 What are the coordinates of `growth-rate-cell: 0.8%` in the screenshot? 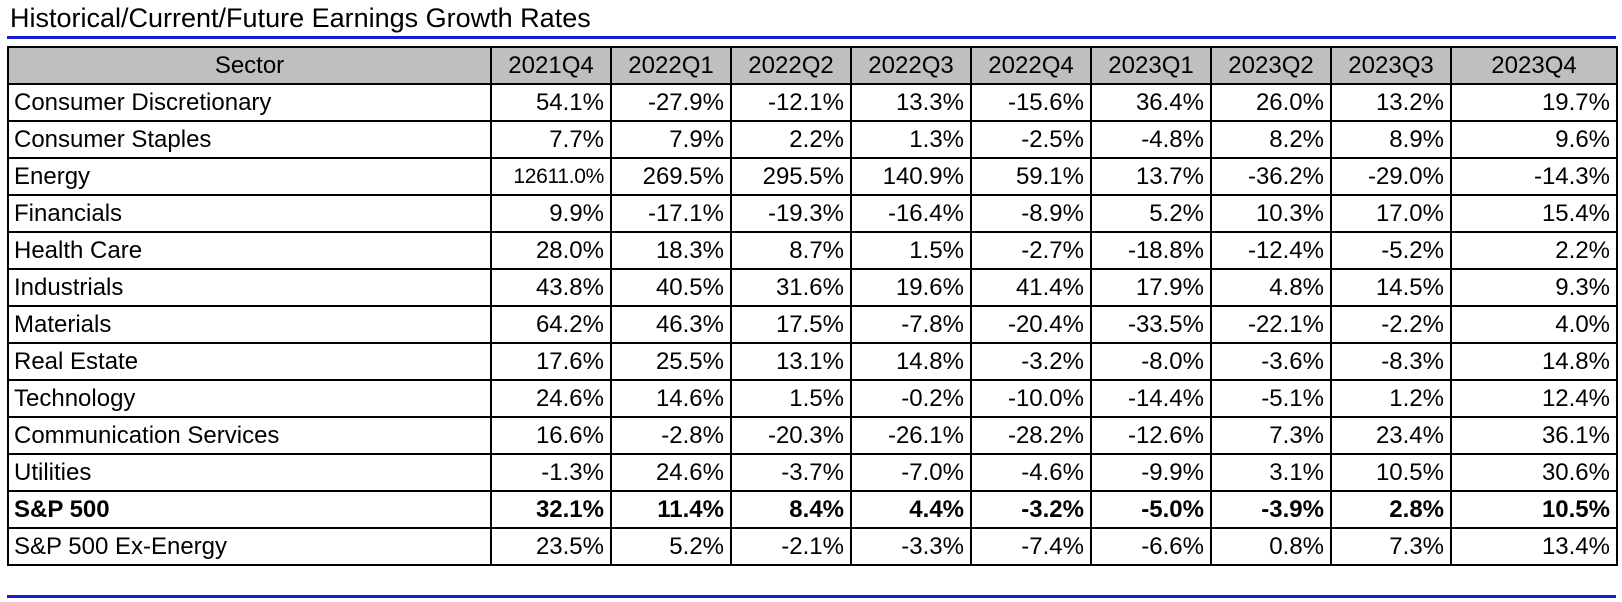 It's located at (1271, 546).